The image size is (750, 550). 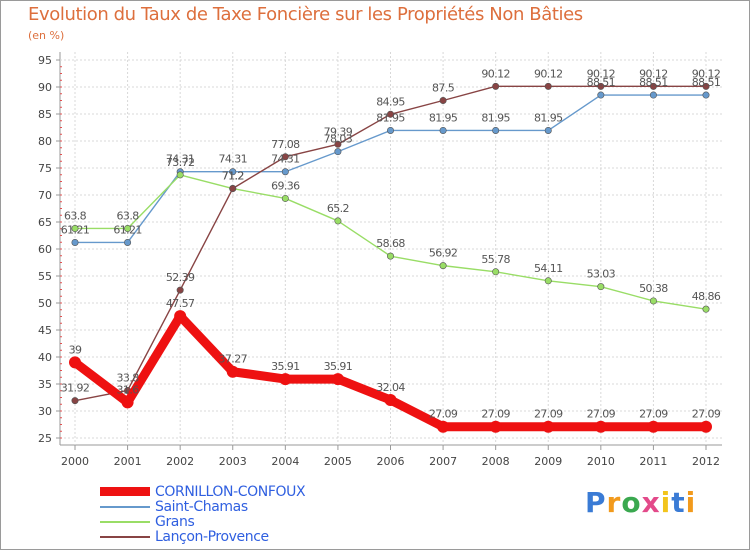 What do you see at coordinates (175, 521) in the screenshot?
I see `legend-label: Grans` at bounding box center [175, 521].